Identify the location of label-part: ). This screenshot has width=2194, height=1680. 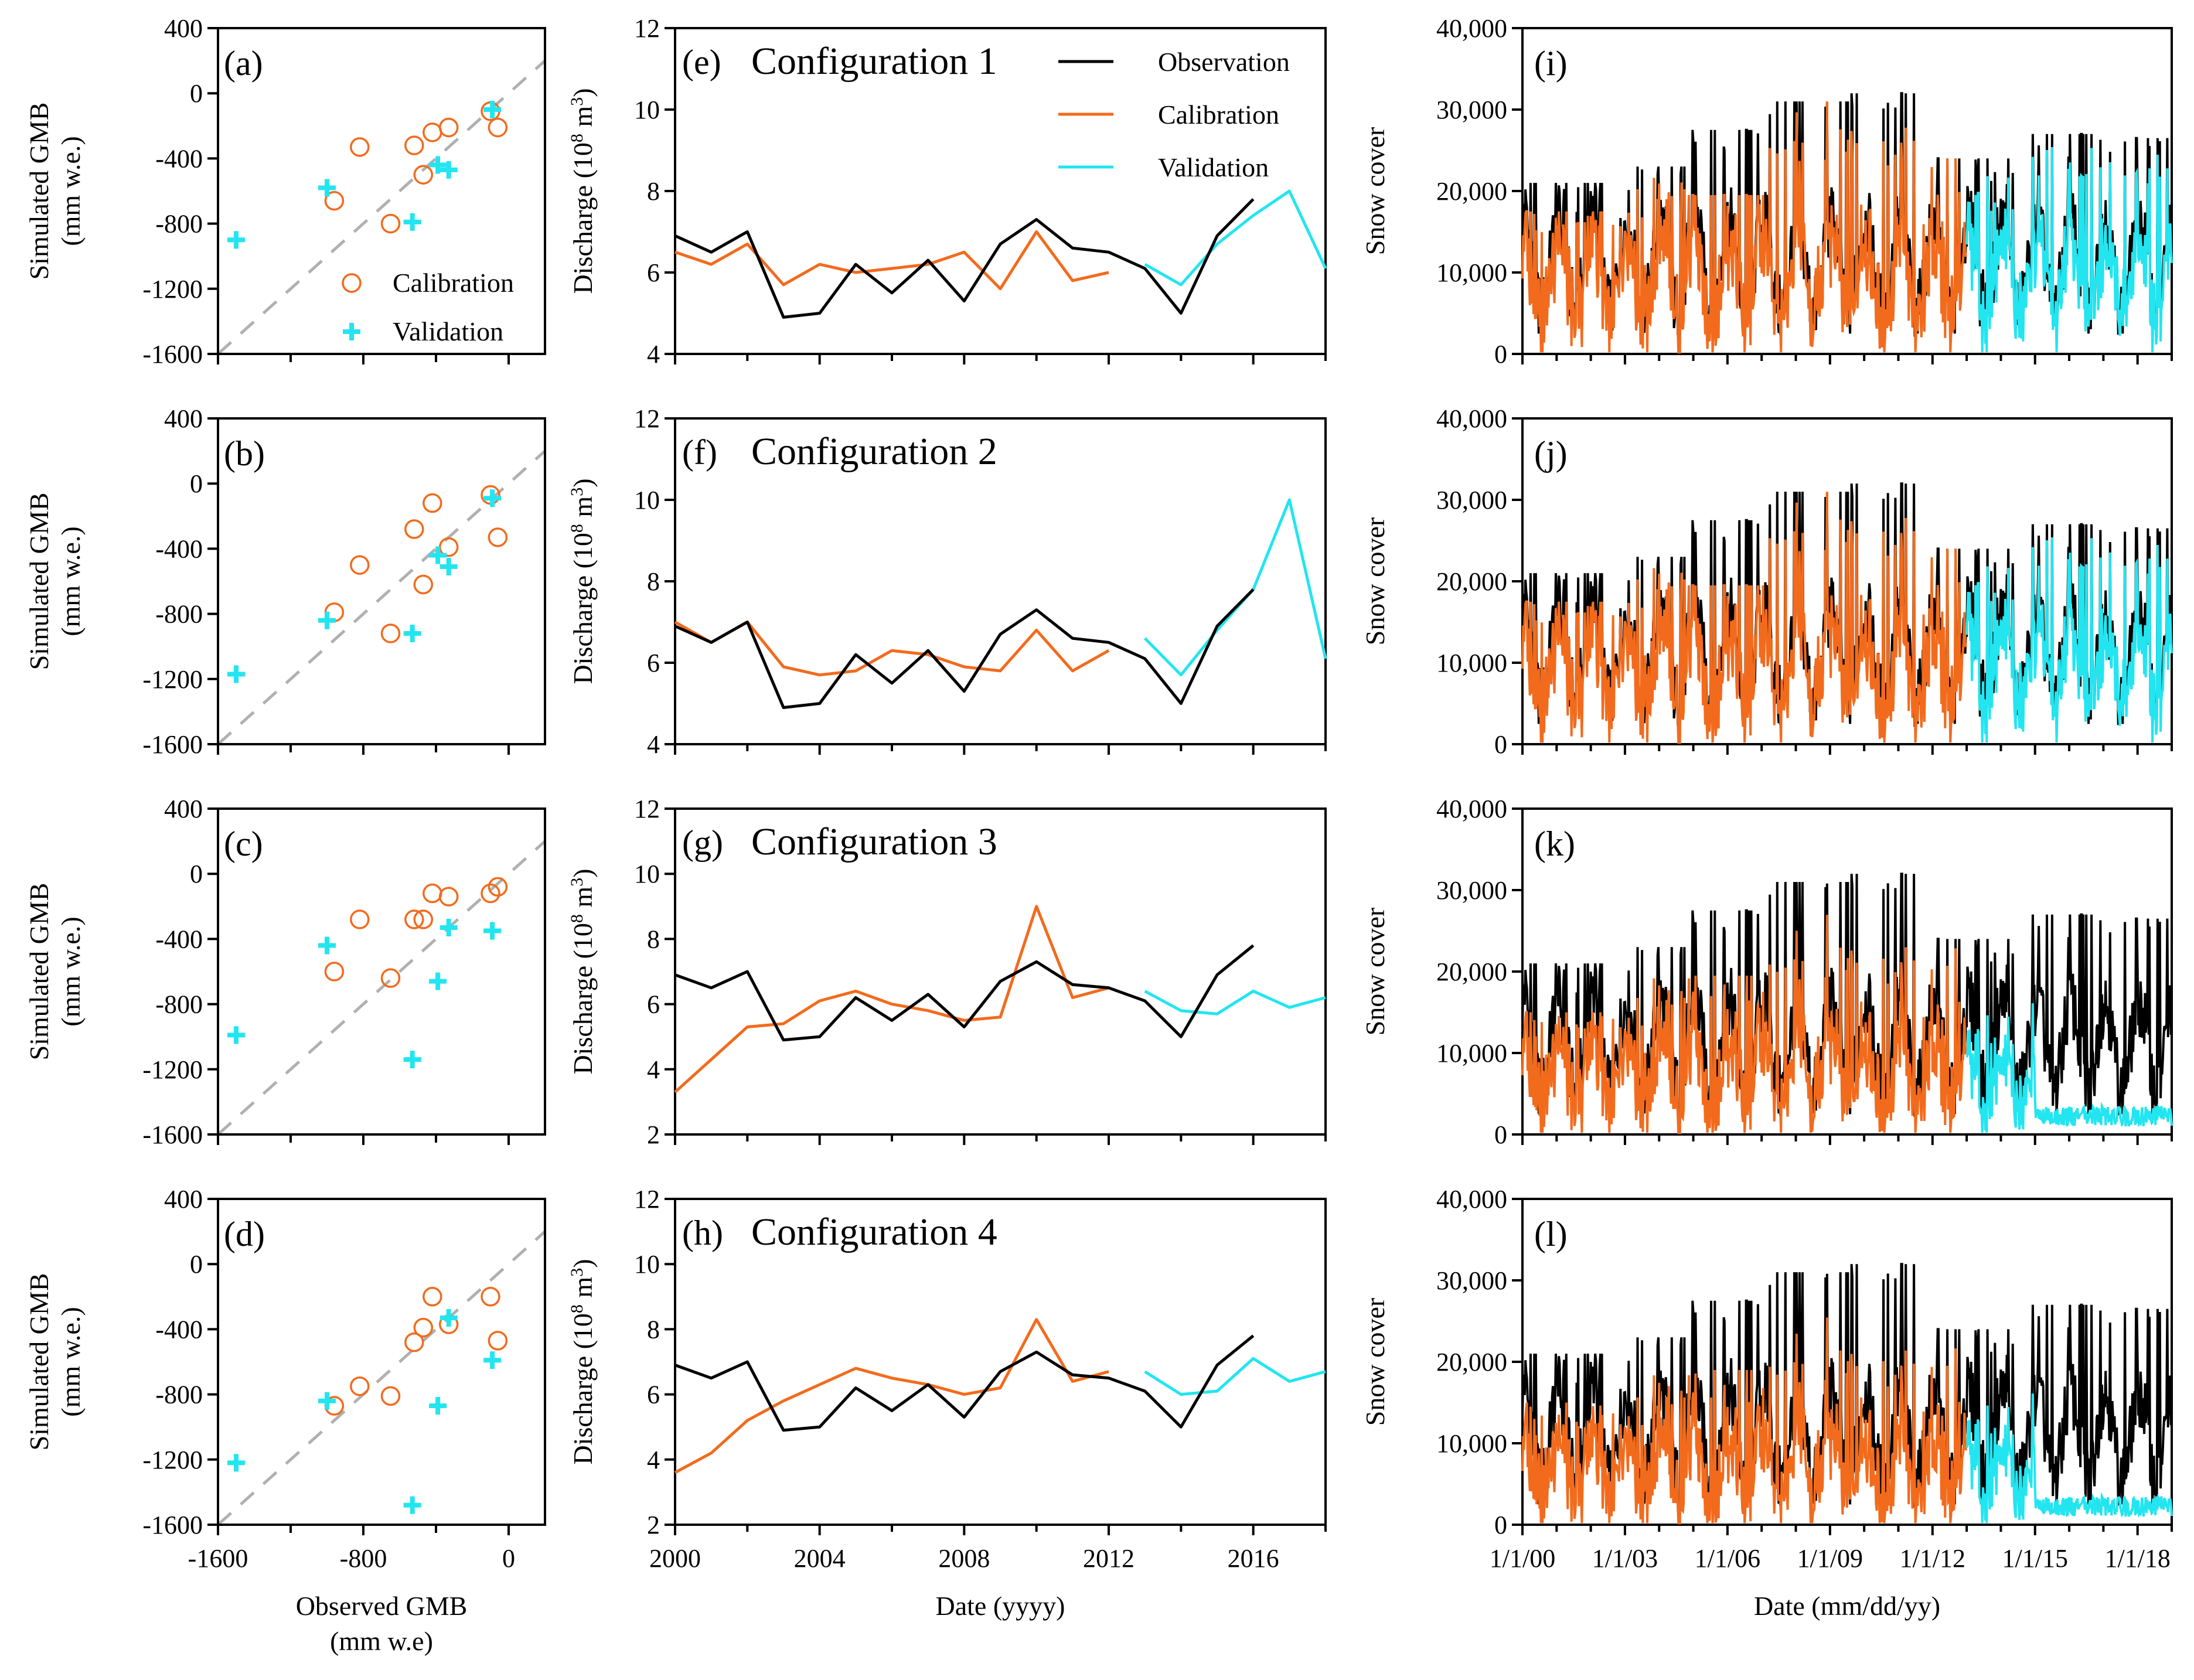
(583, 872).